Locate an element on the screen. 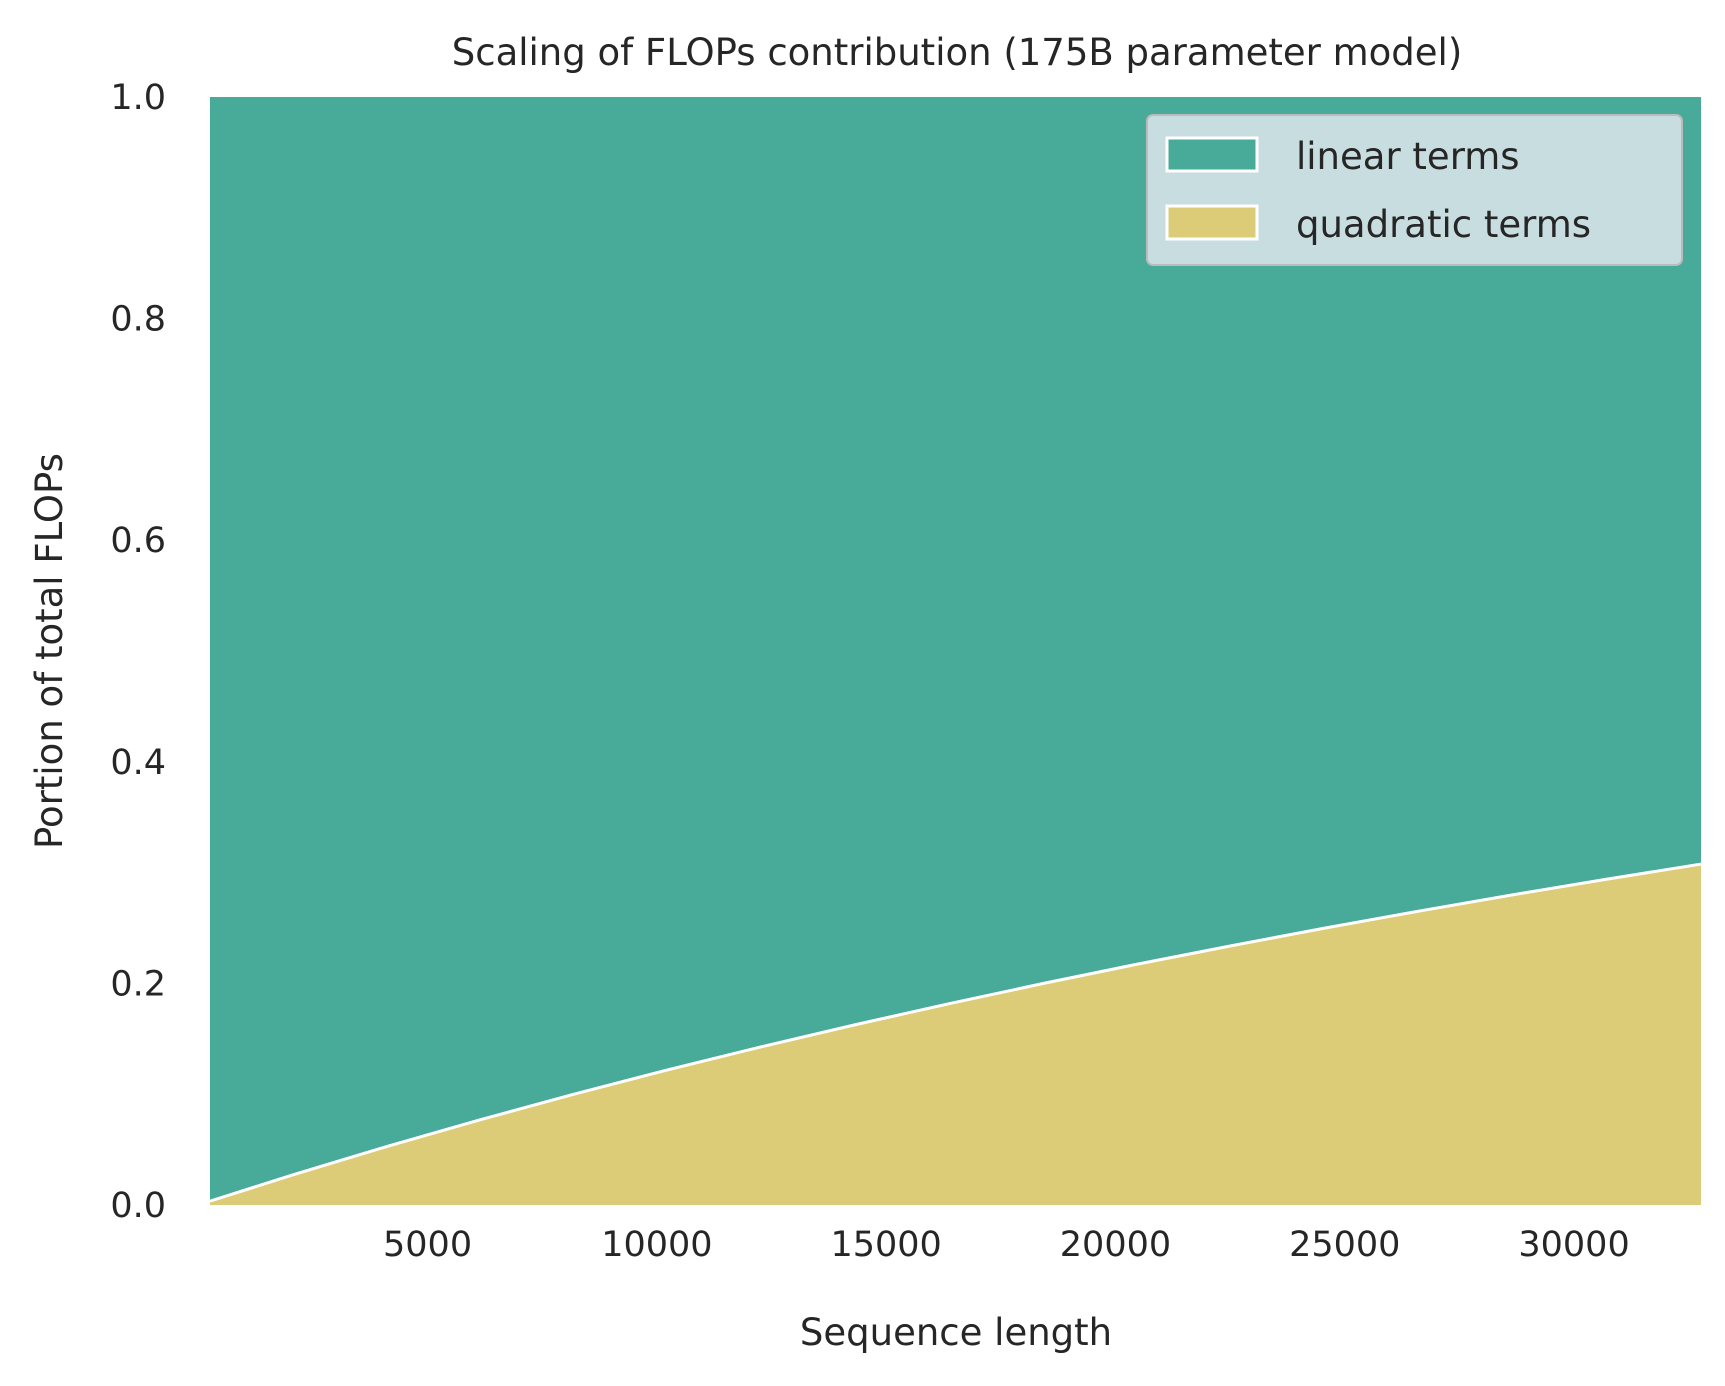 The image size is (1725, 1386). x-tick-label: 10000 is located at coordinates (656, 1245).